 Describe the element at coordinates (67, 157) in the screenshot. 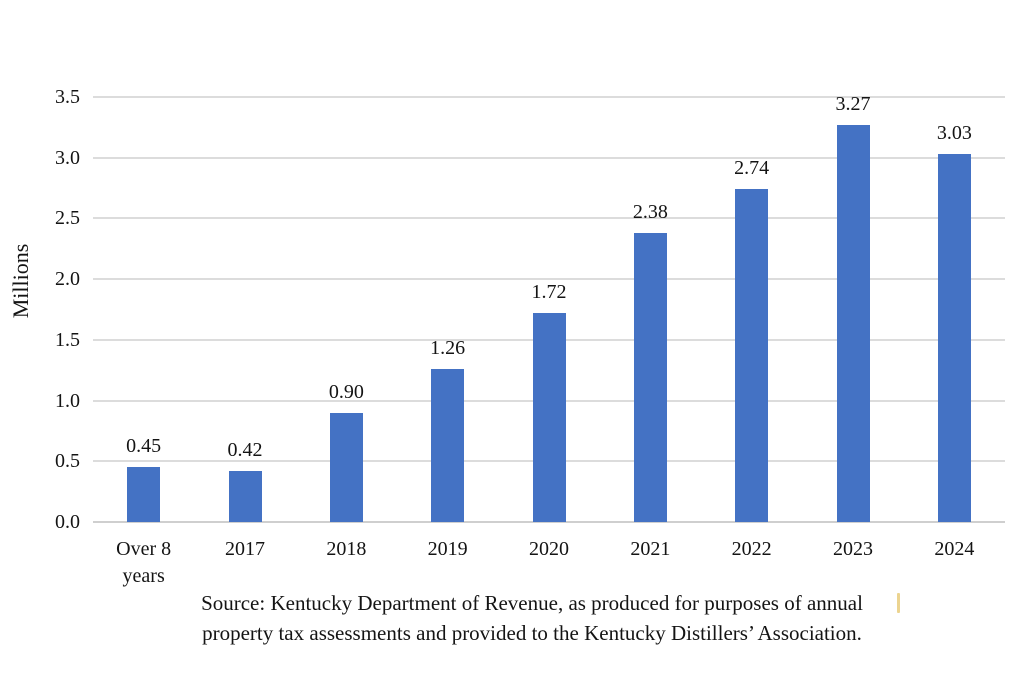

I see `y-tick-label: 3.0` at that location.